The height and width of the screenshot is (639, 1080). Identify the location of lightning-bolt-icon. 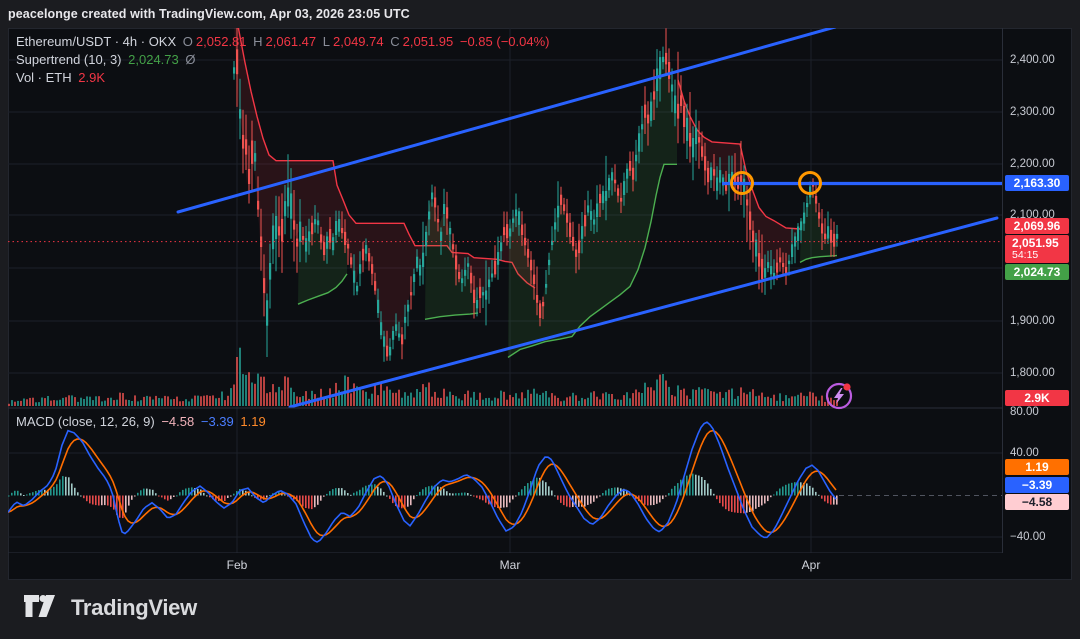
(839, 396).